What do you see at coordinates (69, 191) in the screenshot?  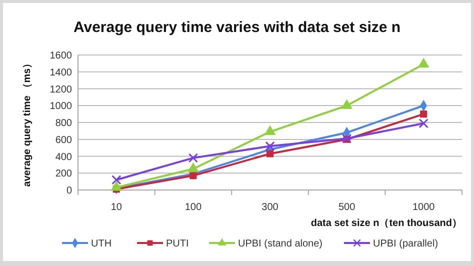 I see `y-tick-label: 0` at bounding box center [69, 191].